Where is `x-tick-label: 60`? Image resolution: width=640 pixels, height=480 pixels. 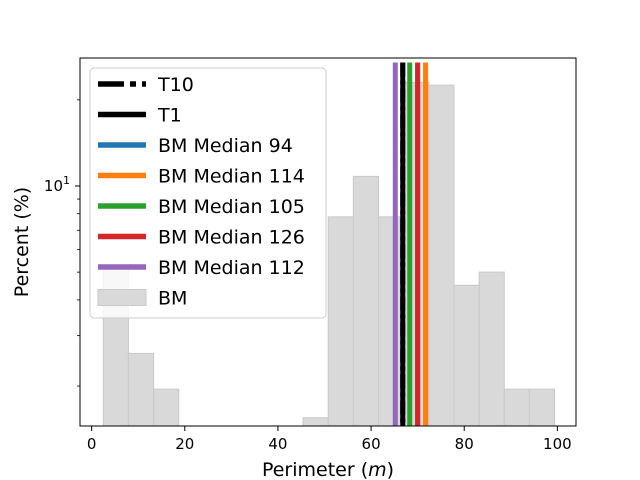
x-tick-label: 60 is located at coordinates (371, 444).